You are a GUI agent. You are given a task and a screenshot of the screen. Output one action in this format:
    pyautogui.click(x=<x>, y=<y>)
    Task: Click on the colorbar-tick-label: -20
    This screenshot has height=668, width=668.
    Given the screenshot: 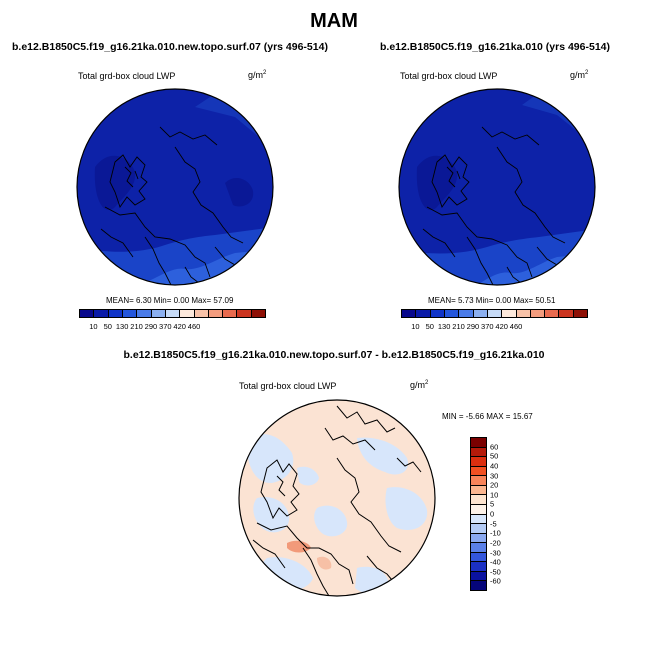 What is the action you would take?
    pyautogui.click(x=495, y=543)
    